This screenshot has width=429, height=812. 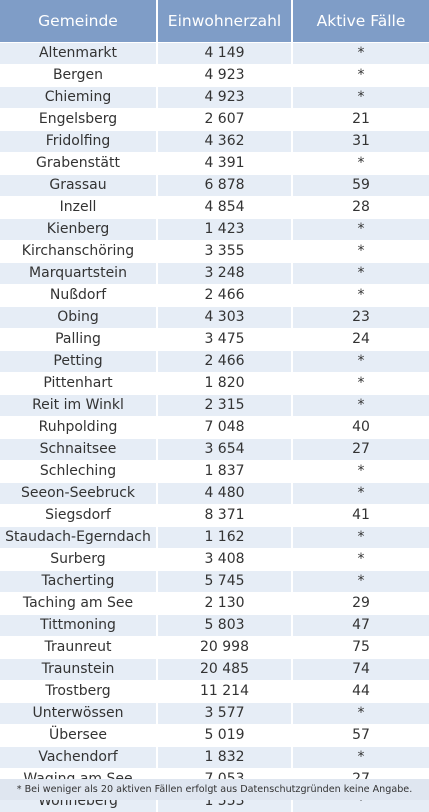 I want to click on cell-einwohnerzahl: 1 832, so click(x=225, y=757).